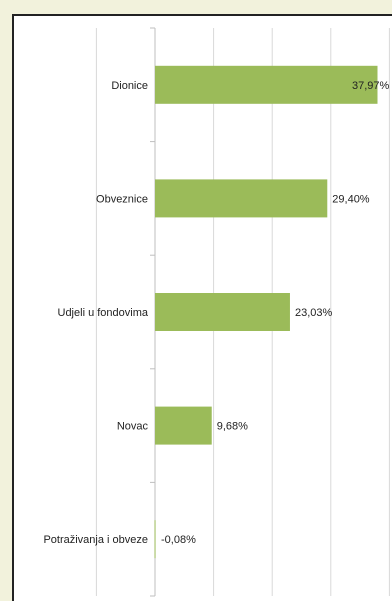 This screenshot has width=392, height=601. Describe the element at coordinates (371, 86) in the screenshot. I see `value-label: 37,97%` at that location.